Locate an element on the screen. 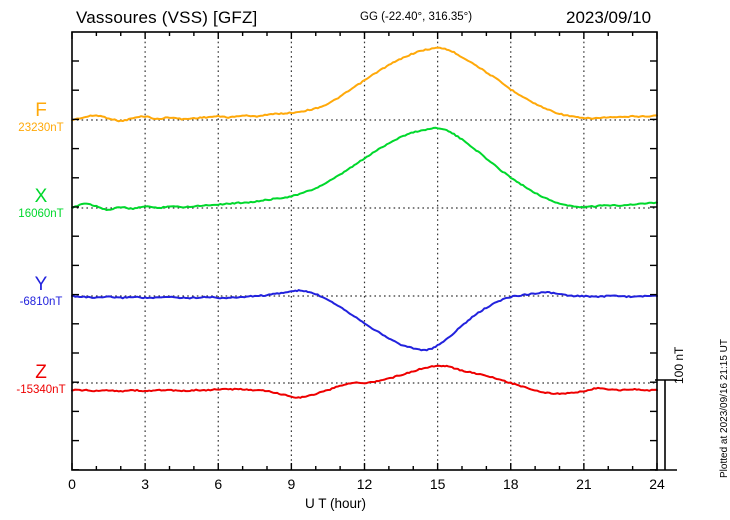 Image resolution: width=730 pixels, height=520 pixels. x-tick-label: 21 is located at coordinates (584, 484).